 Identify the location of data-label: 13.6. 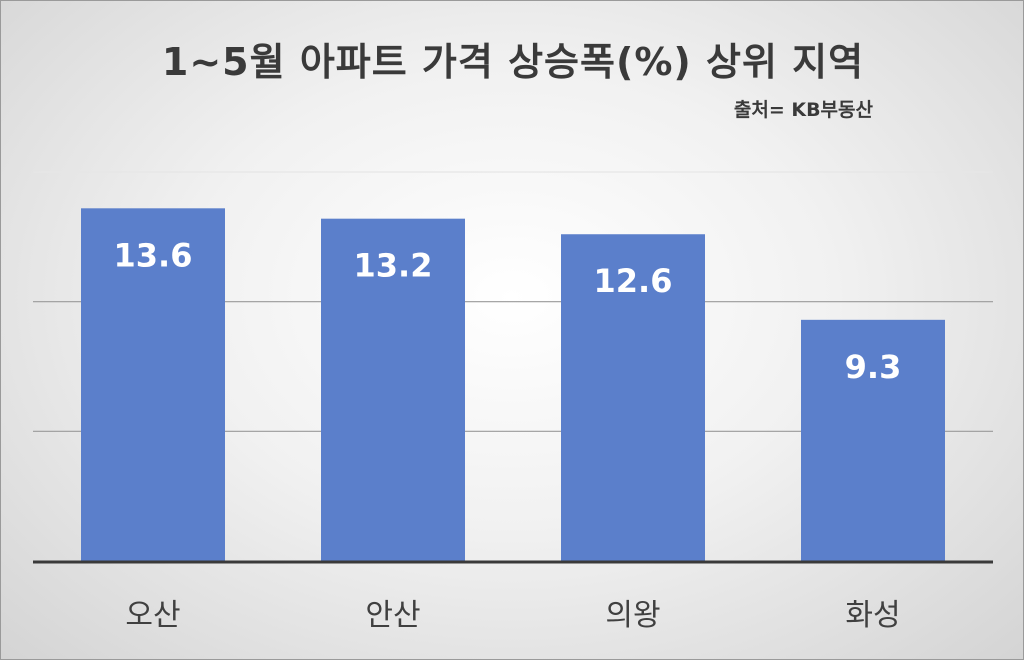
(153, 255).